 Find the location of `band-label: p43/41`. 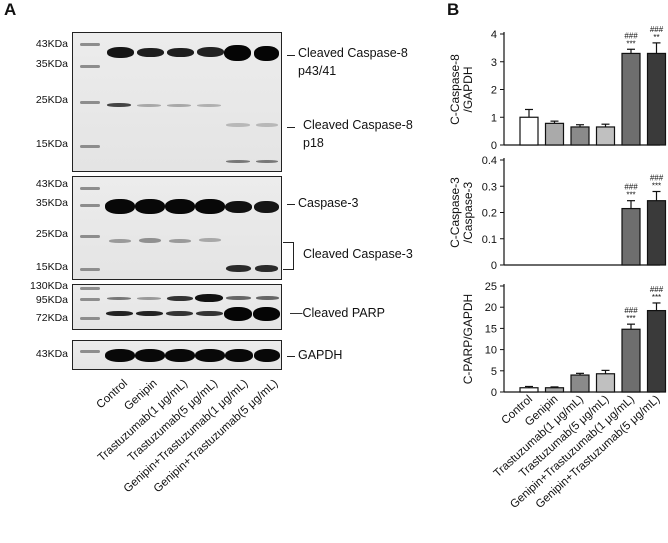

band-label: p43/41 is located at coordinates (317, 71).